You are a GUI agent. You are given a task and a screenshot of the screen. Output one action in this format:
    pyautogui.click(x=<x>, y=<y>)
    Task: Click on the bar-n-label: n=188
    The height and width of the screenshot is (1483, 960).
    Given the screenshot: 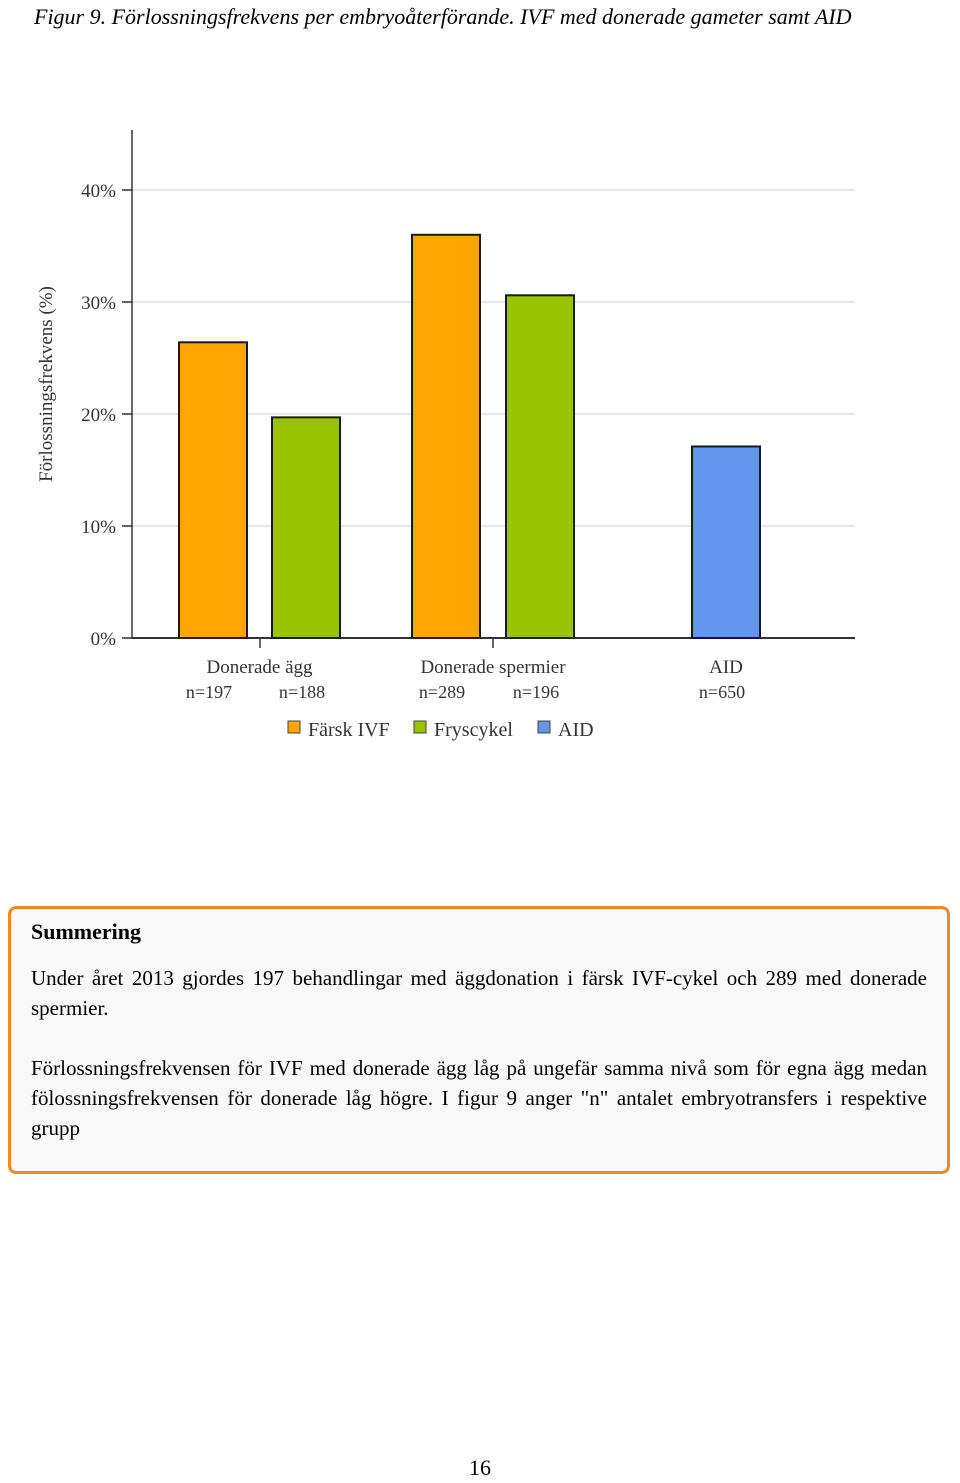 What is the action you would take?
    pyautogui.click(x=302, y=692)
    